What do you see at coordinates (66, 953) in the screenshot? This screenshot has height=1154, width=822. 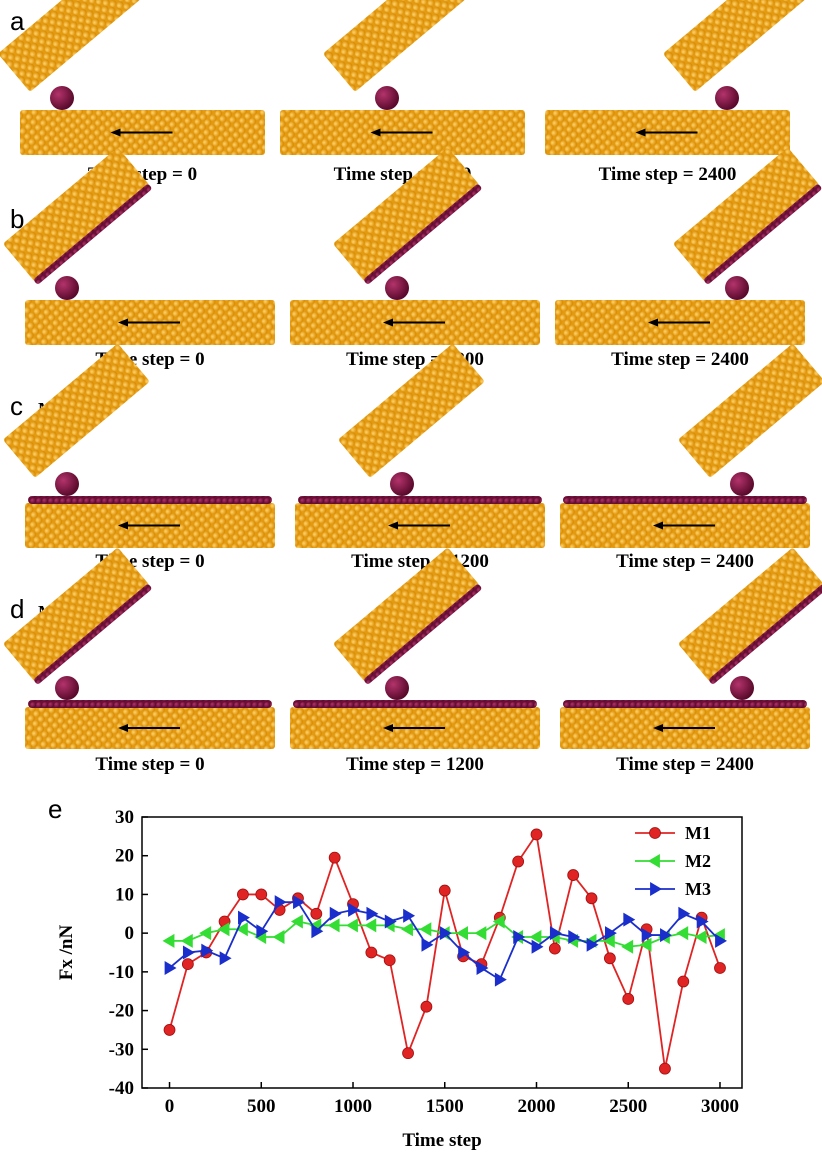 I see `y-axis-label: Fx /nN` at bounding box center [66, 953].